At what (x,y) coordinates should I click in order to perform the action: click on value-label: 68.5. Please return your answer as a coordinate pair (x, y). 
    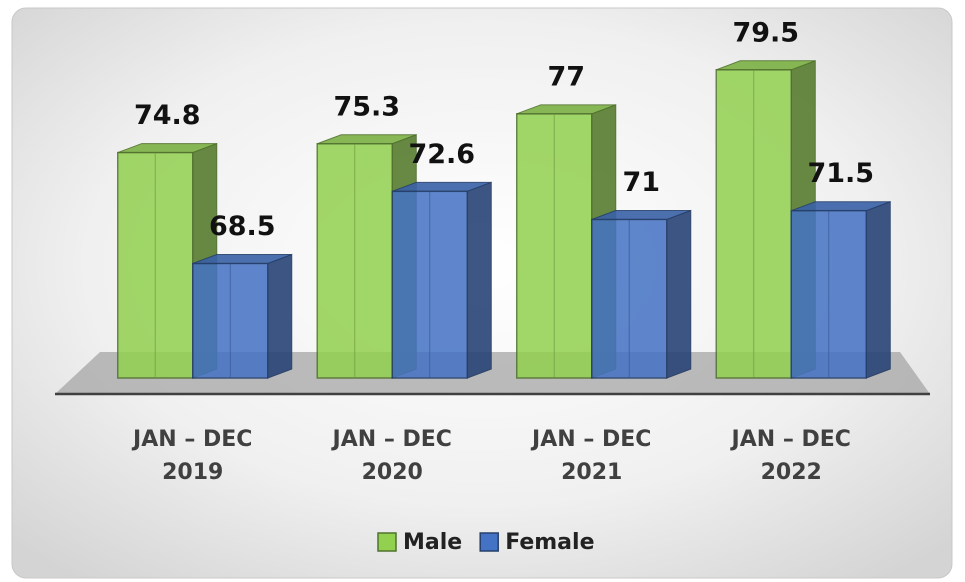
    Looking at the image, I should click on (242, 226).